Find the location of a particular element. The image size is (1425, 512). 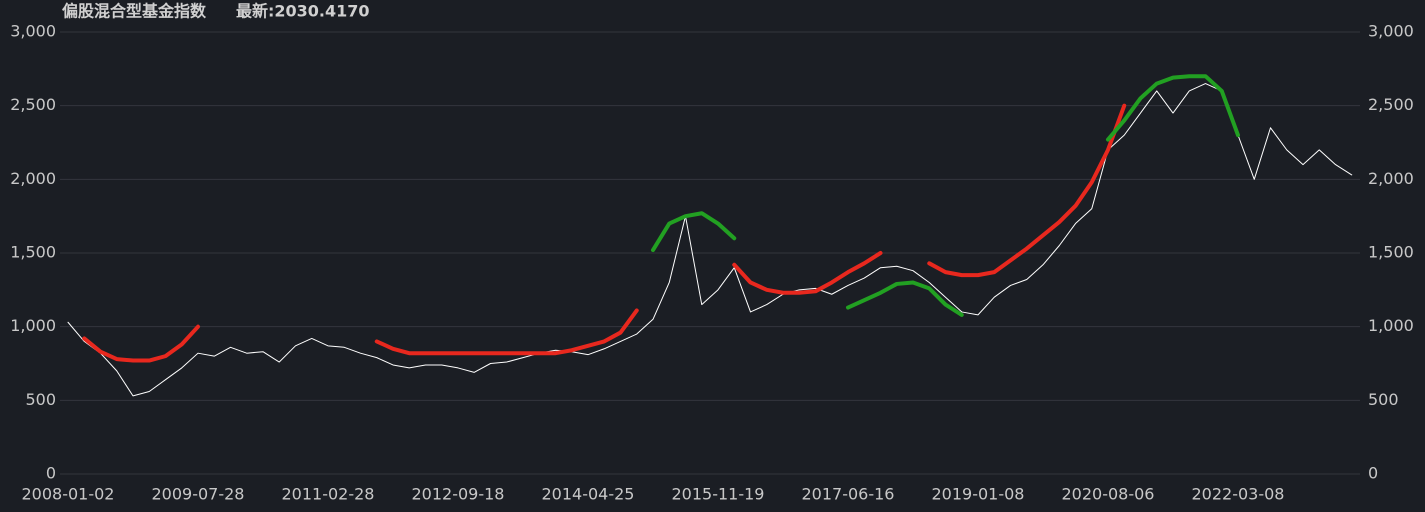

x-tick-label: 2009-07-28 is located at coordinates (198, 494).